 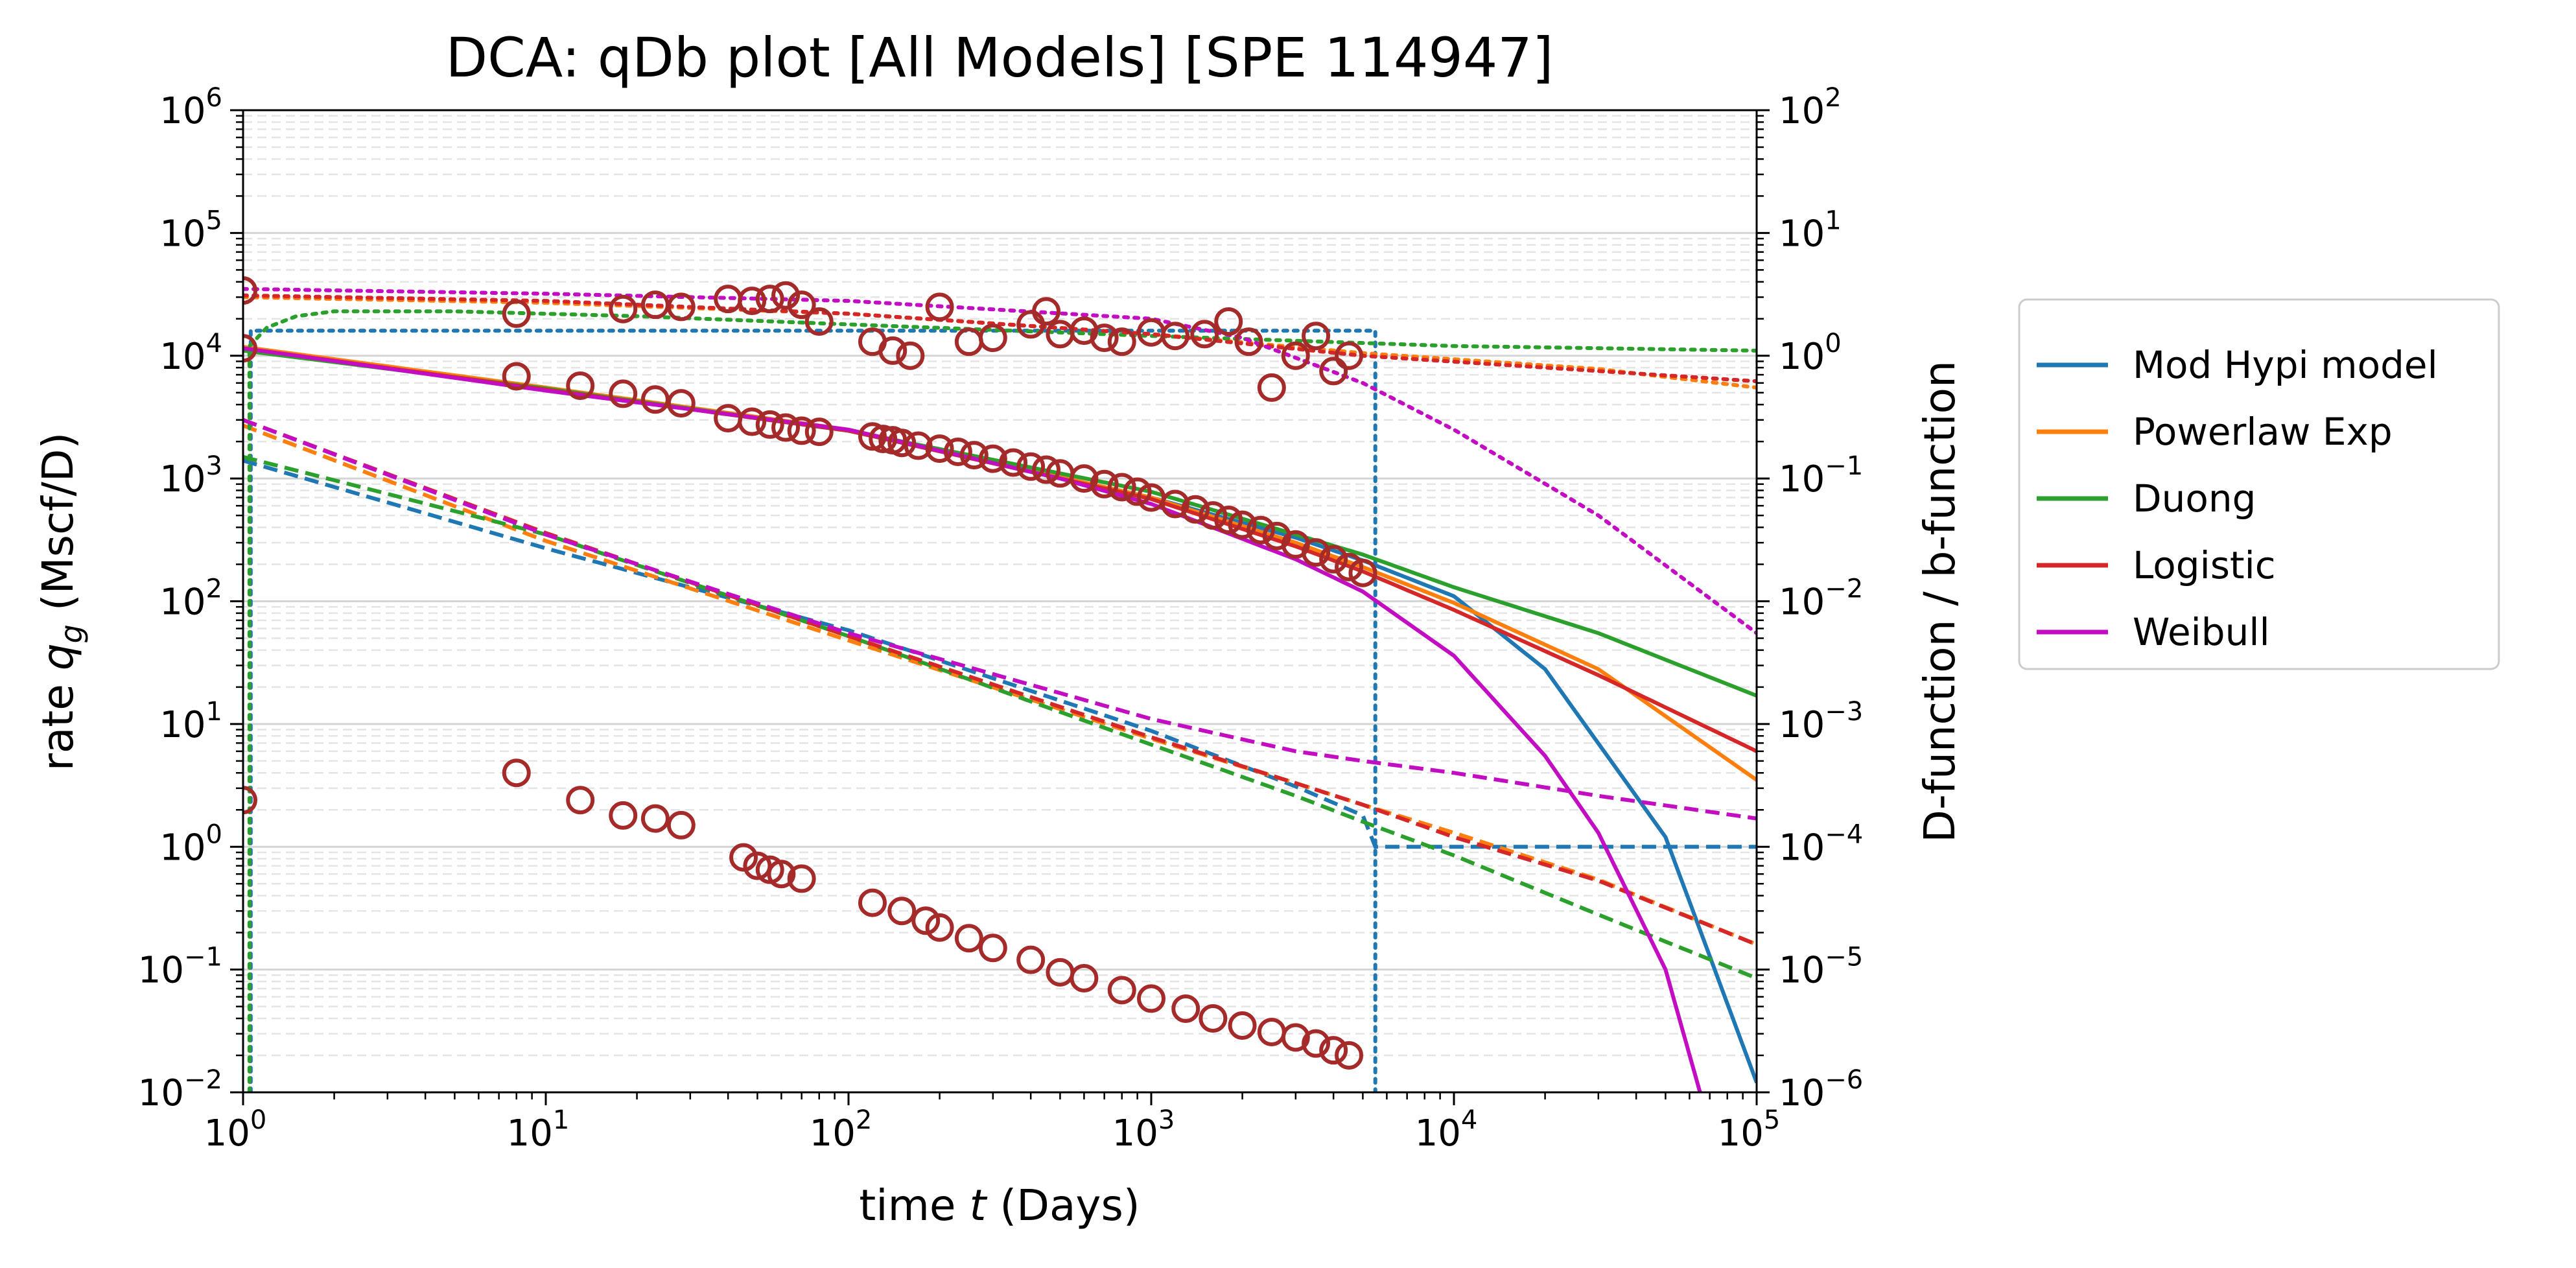 I want to click on y2-axis-label: D-function / b-function, so click(x=1940, y=601).